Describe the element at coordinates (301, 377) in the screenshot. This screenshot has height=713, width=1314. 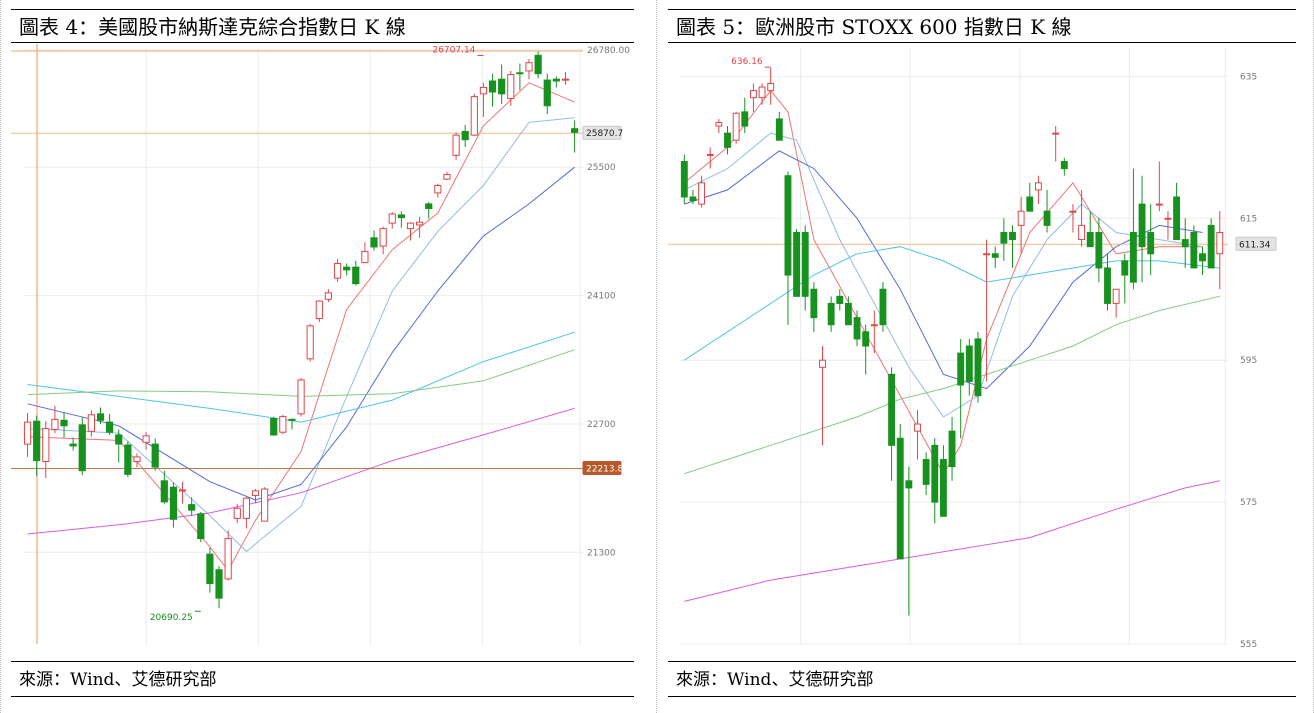
I see `ma60-line` at that location.